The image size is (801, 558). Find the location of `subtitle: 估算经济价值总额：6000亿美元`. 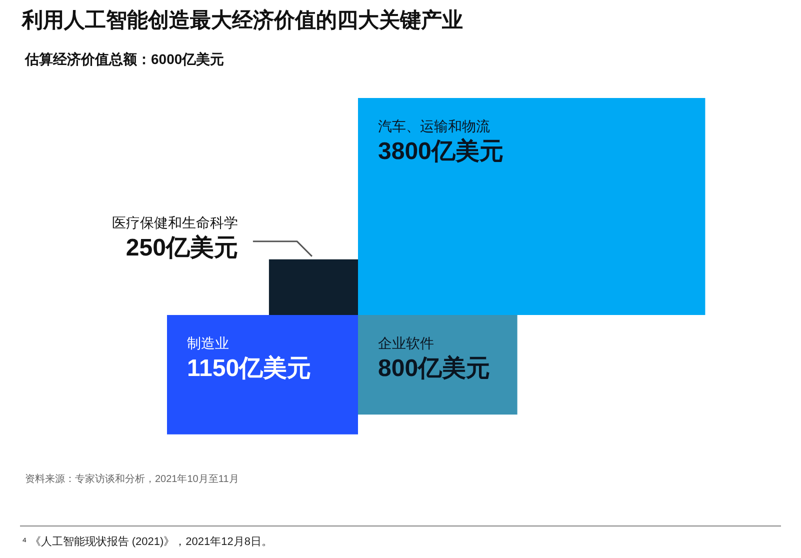

subtitle: 估算经济价值总额：6000亿美元 is located at coordinates (124, 59).